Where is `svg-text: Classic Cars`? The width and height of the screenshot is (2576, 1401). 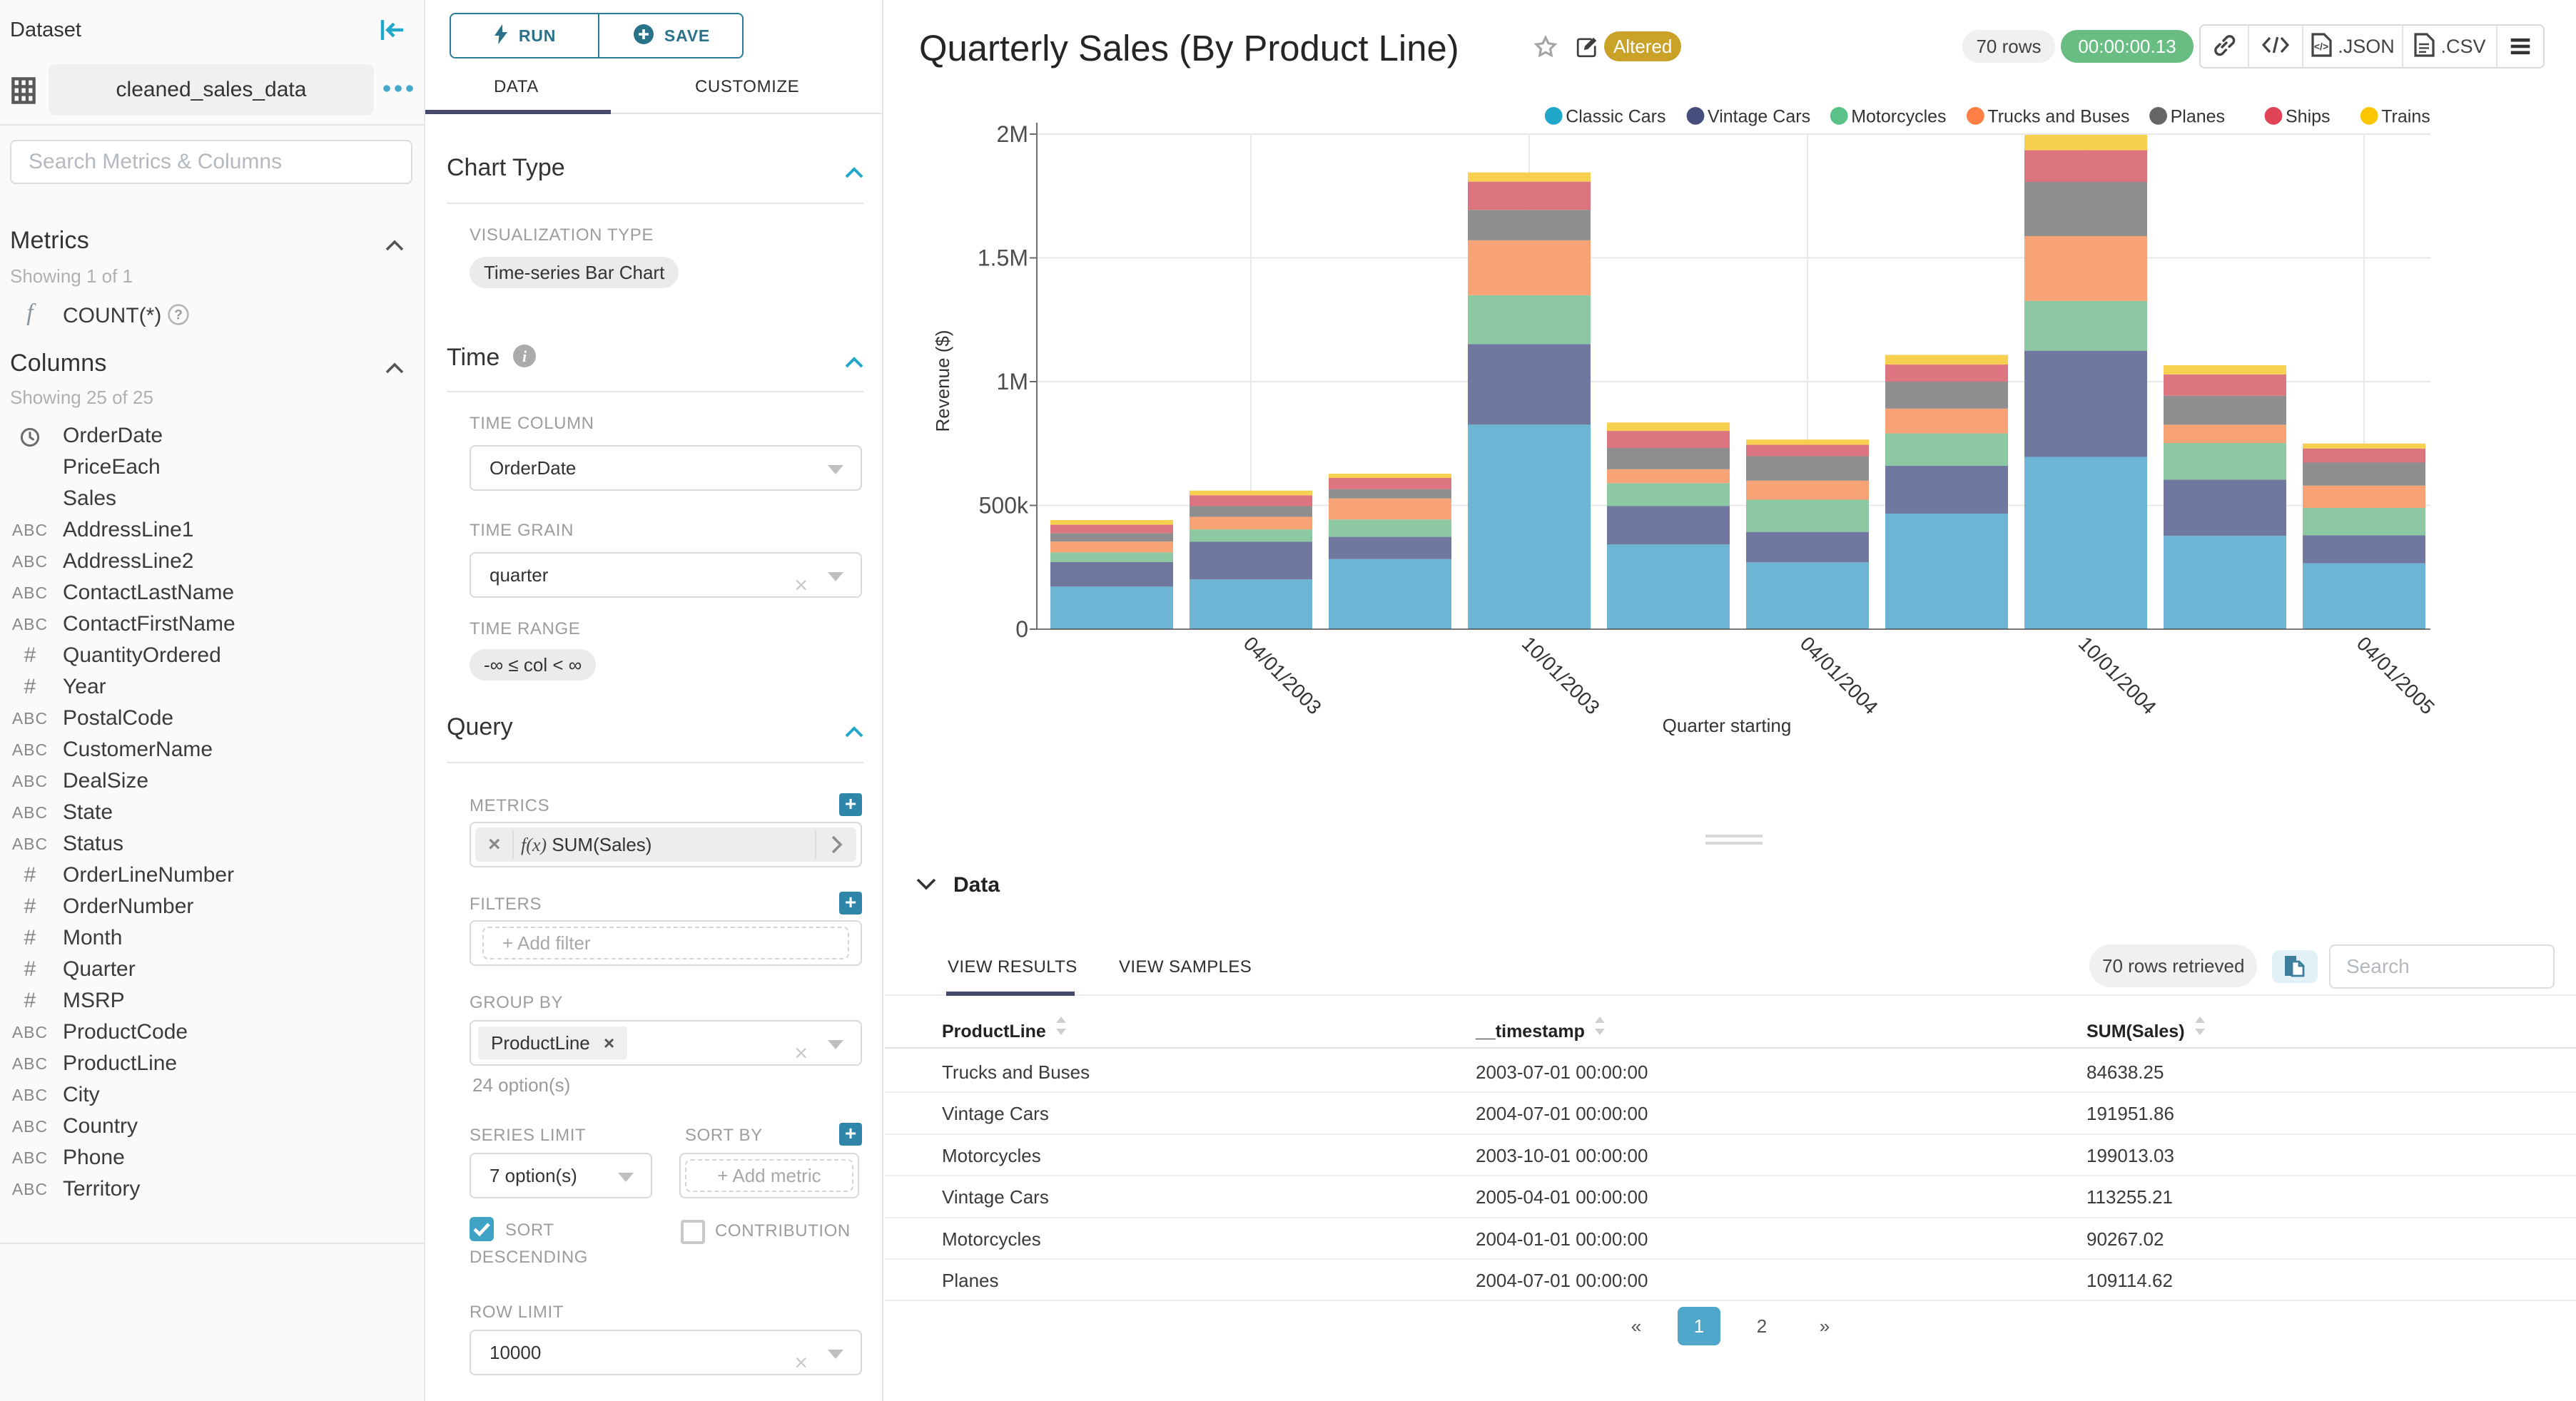
svg-text: Classic Cars is located at coordinates (1615, 116).